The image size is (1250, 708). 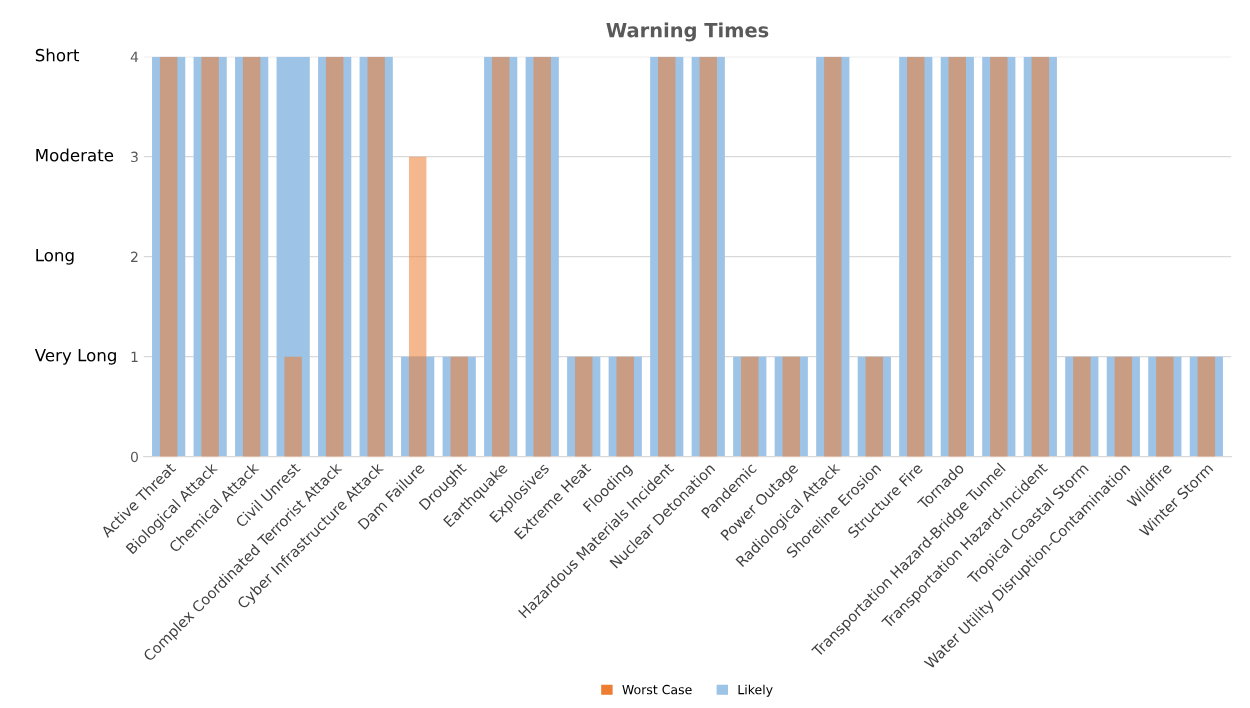 What do you see at coordinates (57, 55) in the screenshot?
I see `text: Short` at bounding box center [57, 55].